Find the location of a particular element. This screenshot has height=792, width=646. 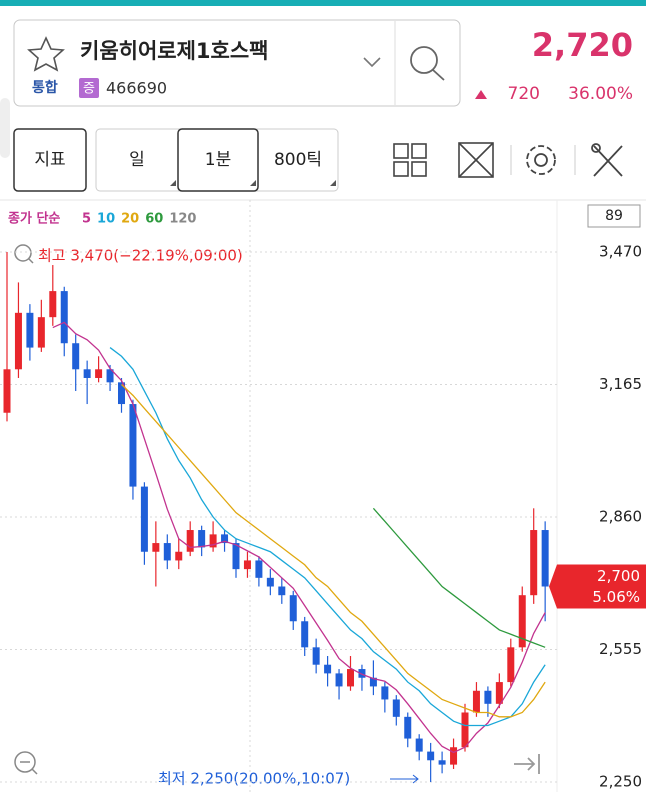

search-box is located at coordinates (237, 63).